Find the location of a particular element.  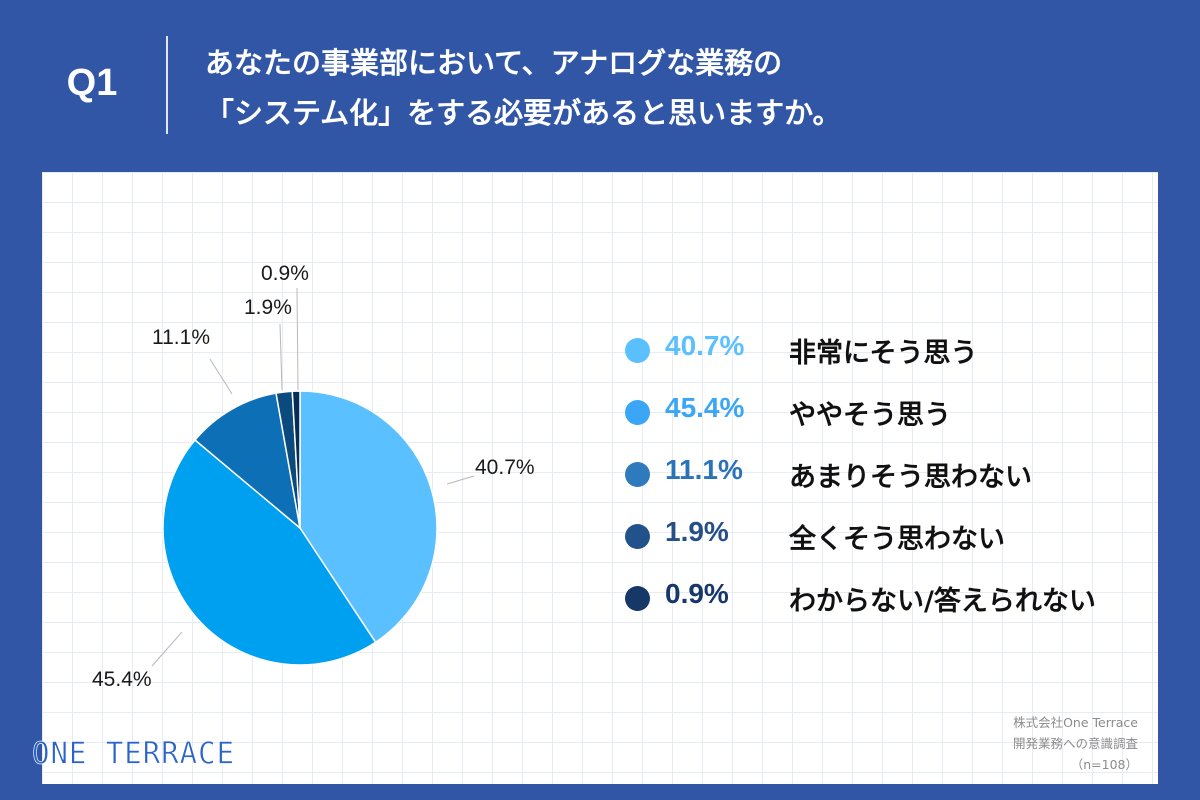

data-label-5: 0.9% is located at coordinates (285, 273).